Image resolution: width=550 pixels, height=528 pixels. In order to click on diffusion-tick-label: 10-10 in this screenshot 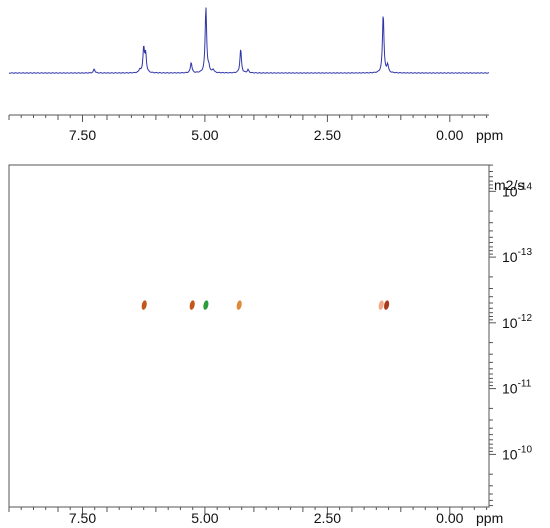, I will do `click(517, 453)`.